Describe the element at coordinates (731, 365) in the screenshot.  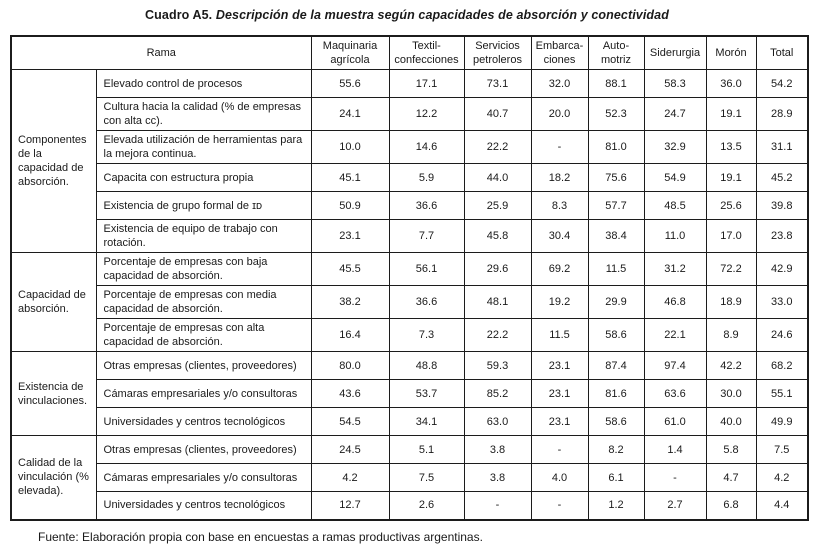
I see `value-cell: 42.2` at that location.